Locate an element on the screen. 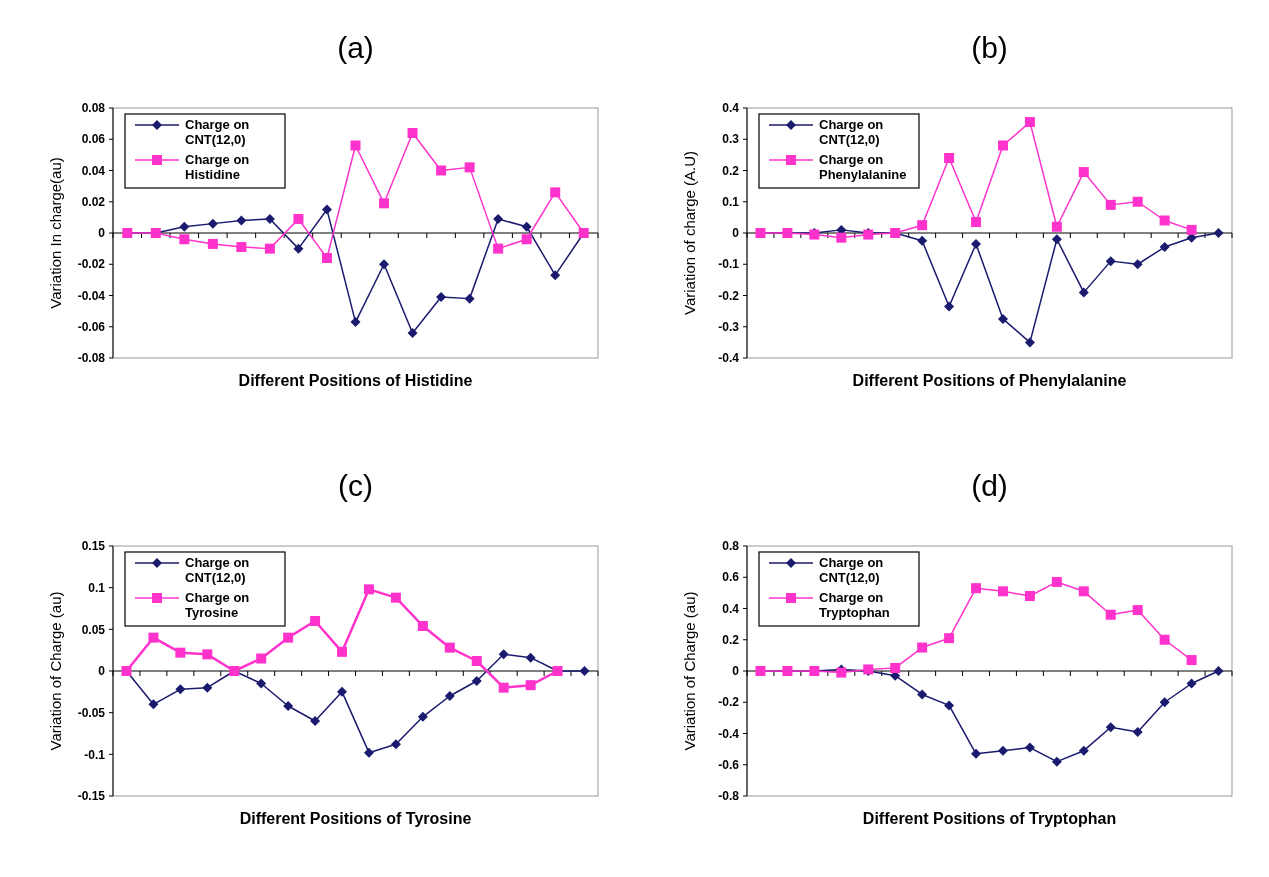 The image size is (1269, 877). legend-label: Charge on Tyrosine is located at coordinates (217, 605).